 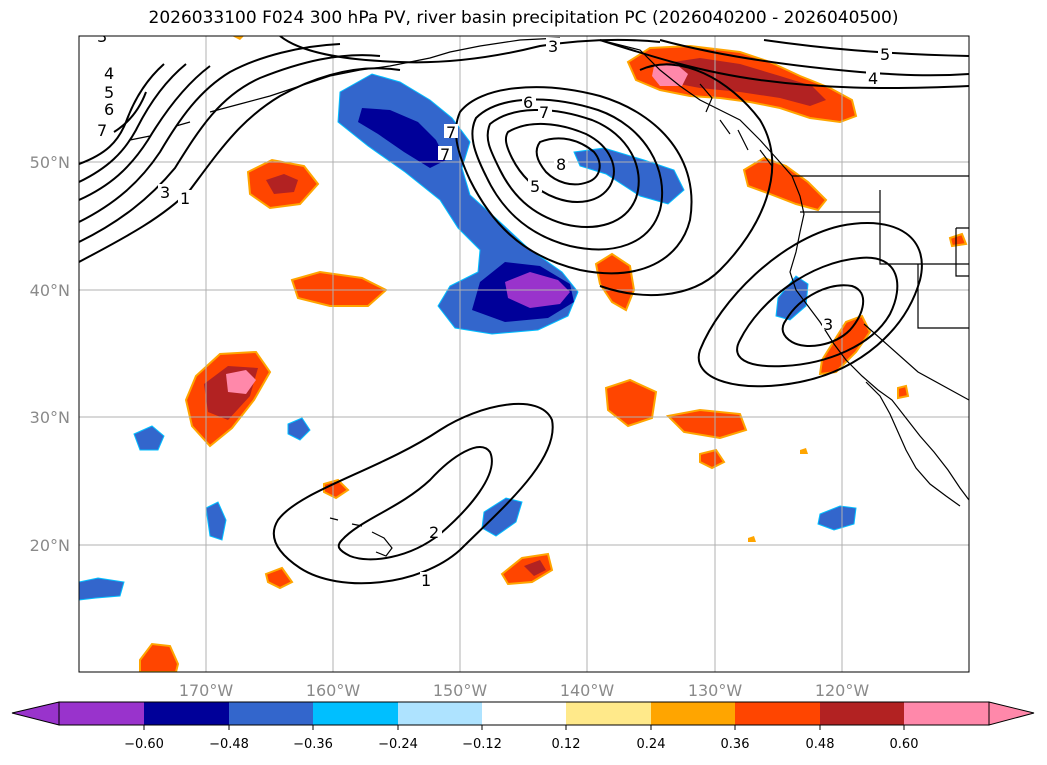 What do you see at coordinates (426, 580) in the screenshot?
I see `contour-label: 1` at bounding box center [426, 580].